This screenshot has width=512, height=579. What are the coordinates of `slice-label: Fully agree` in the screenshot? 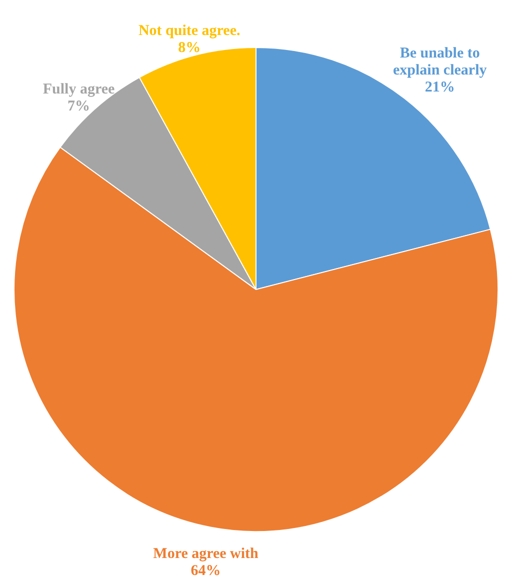 It's located at (79, 89).